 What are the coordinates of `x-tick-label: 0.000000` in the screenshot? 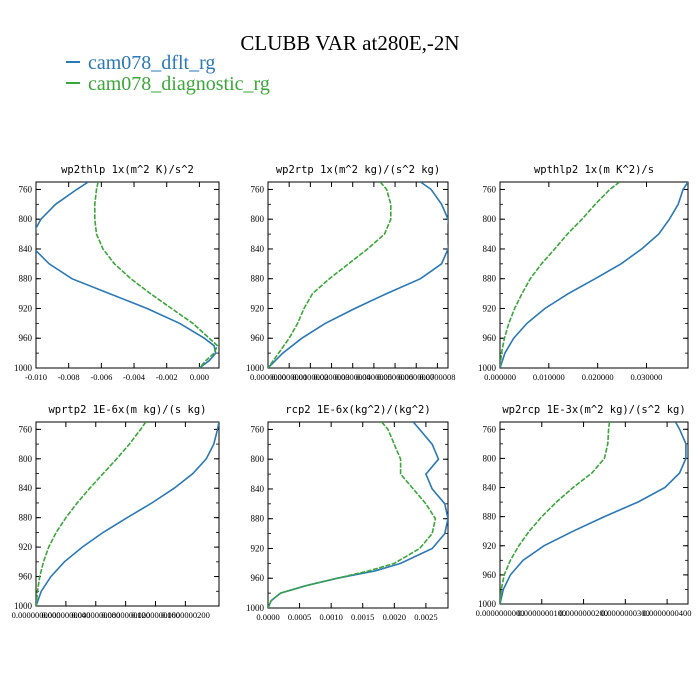 It's located at (500, 377).